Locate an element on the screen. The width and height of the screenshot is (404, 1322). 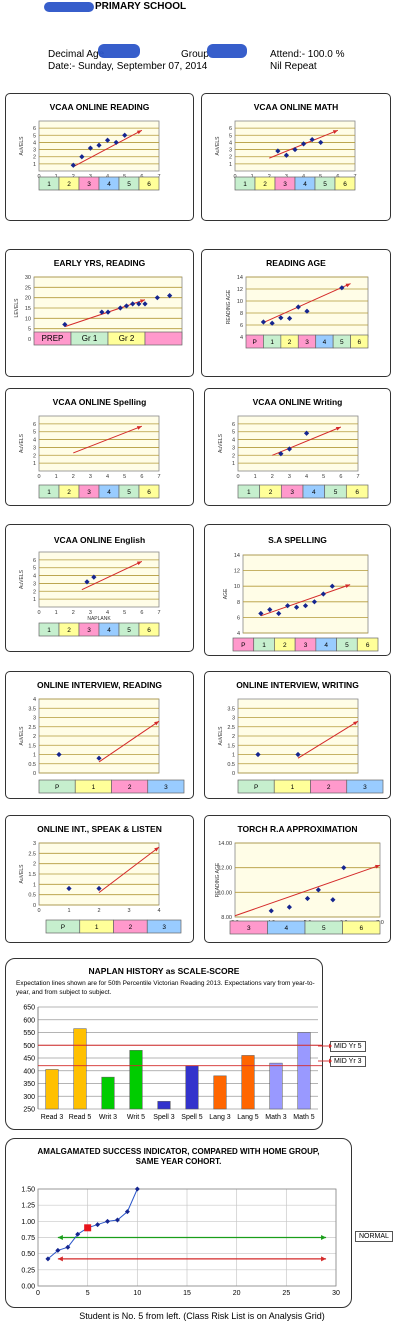
normal-band-arrowhead is located at coordinates (324, 1237).